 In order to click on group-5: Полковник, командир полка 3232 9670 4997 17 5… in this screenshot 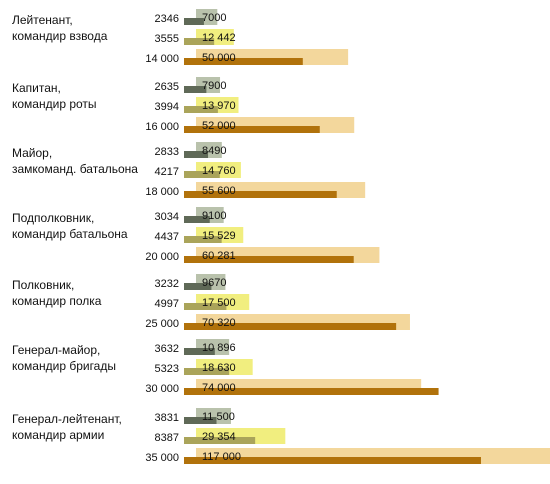, I will do `click(211, 302)`.